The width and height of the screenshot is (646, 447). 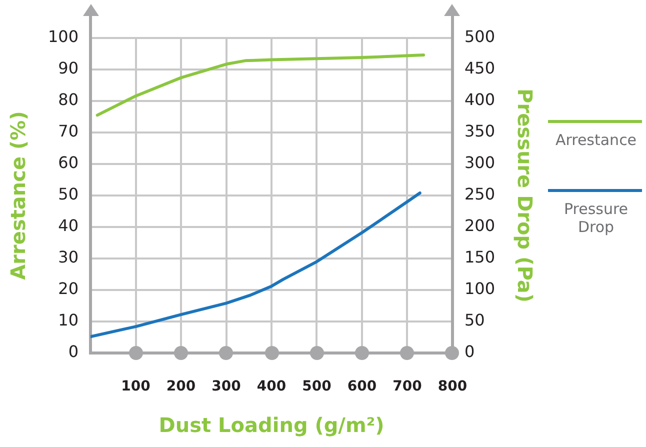 What do you see at coordinates (480, 100) in the screenshot?
I see `y2-tick-label: 400` at bounding box center [480, 100].